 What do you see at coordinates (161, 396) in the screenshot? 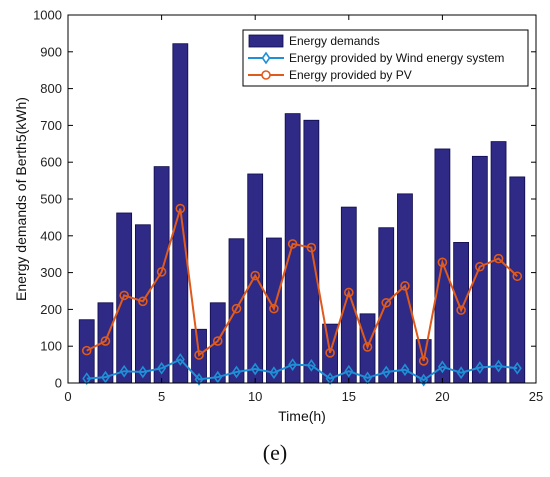
I see `x-tick-label: 5` at bounding box center [161, 396].